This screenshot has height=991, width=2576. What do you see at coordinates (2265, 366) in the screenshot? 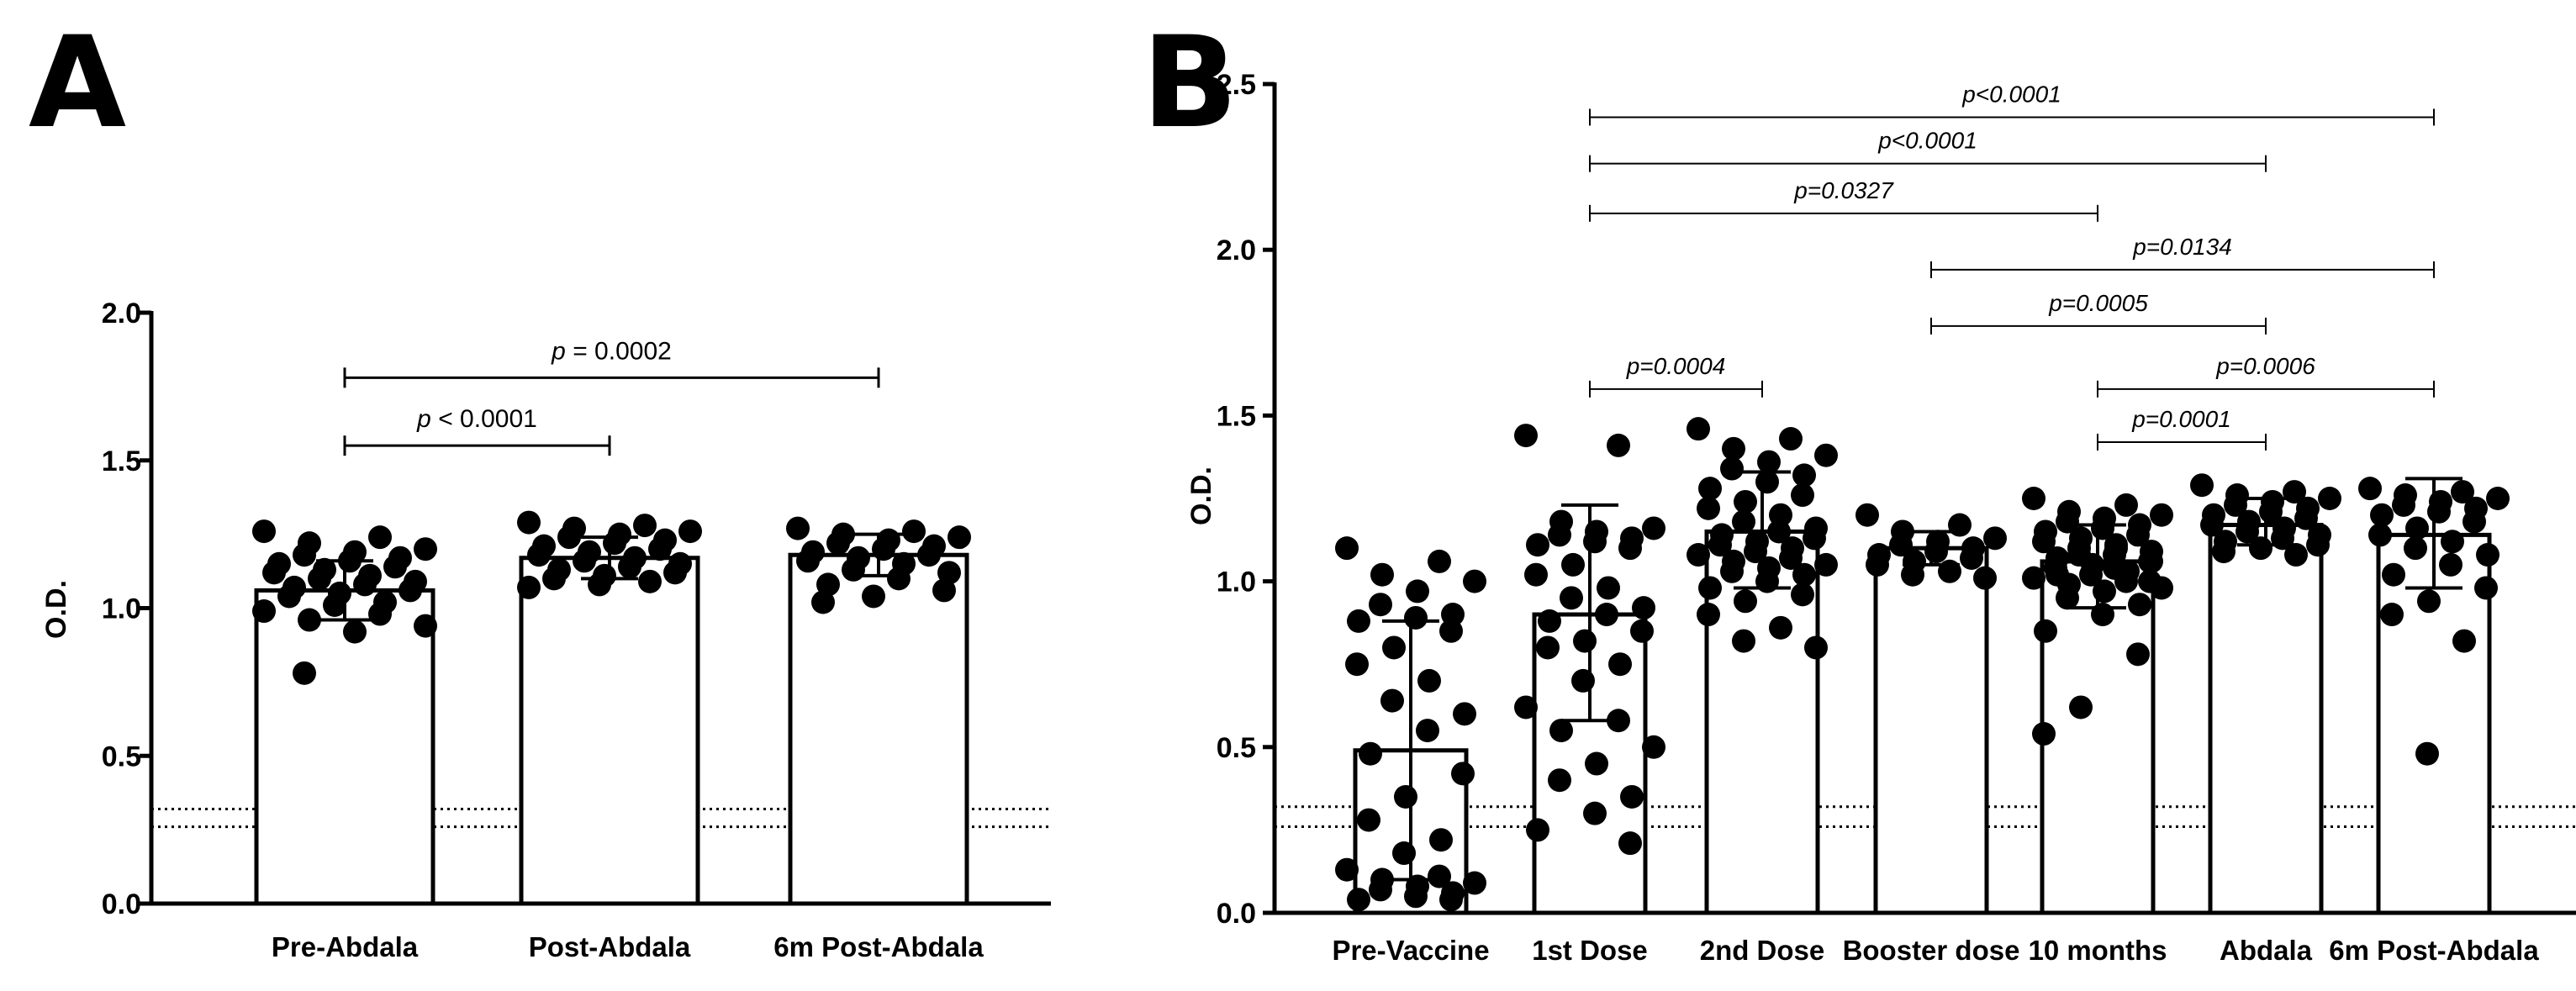
I see `p-value-label: p=0.0006` at bounding box center [2265, 366].